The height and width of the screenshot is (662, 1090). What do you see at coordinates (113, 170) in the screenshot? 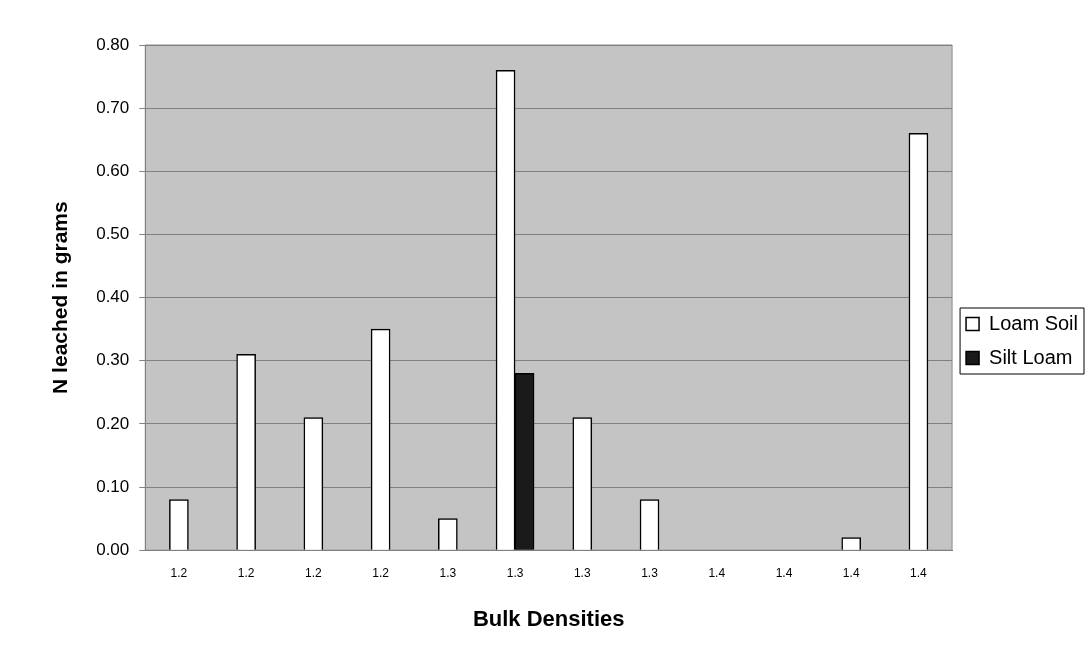
I see `y-tick-label: 0.60` at bounding box center [113, 170].